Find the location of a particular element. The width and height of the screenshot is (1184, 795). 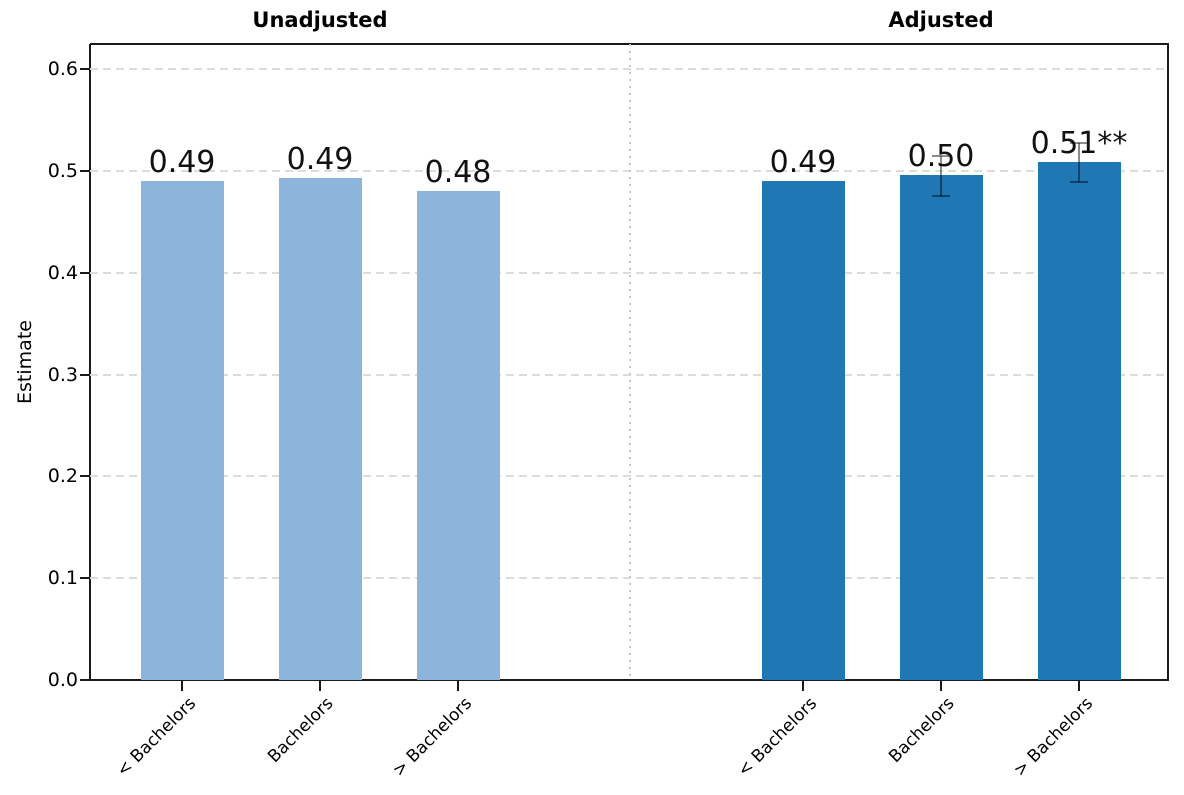

bar-value-label: 0.50 is located at coordinates (941, 157).